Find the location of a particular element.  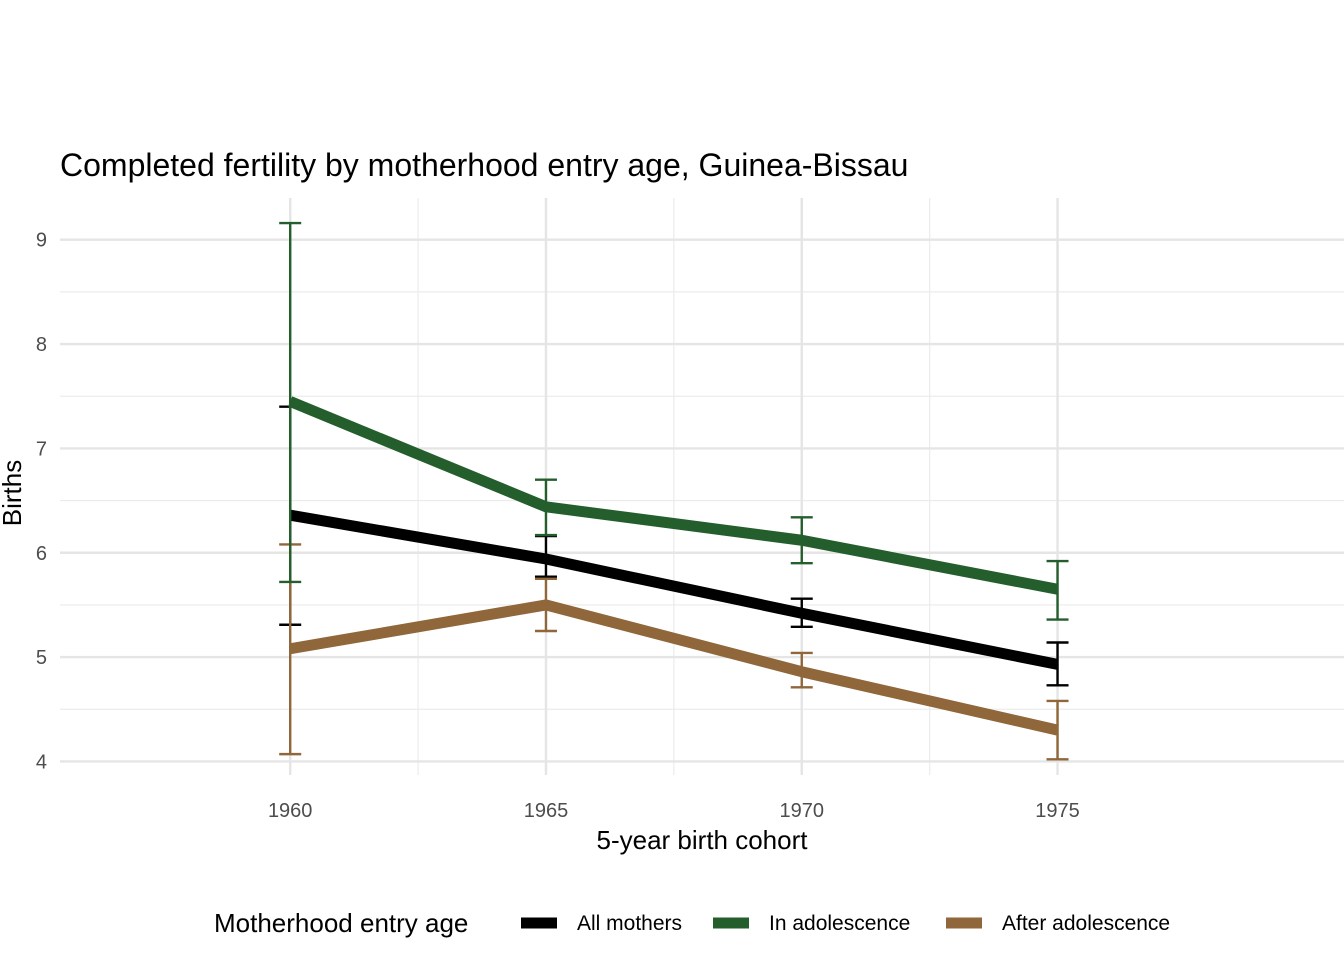

legend-label: All mothers is located at coordinates (629, 923).